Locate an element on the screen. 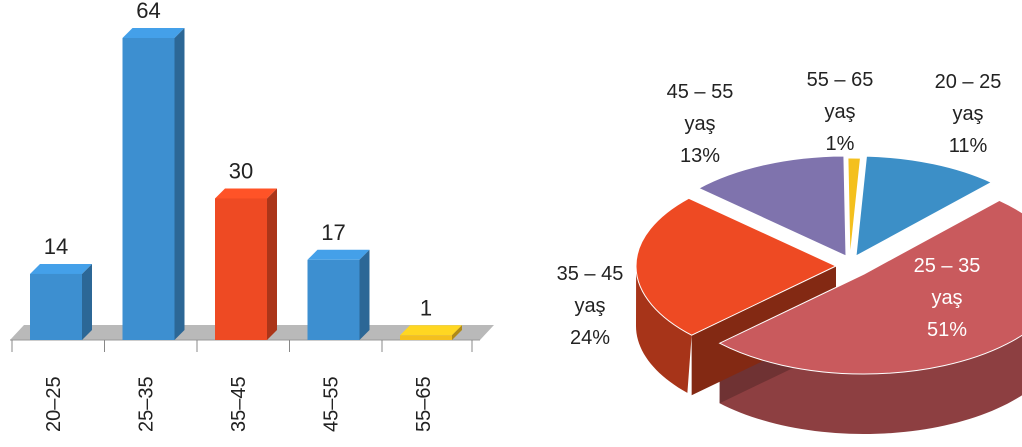  x-tick-label: 20–25 is located at coordinates (54, 404).